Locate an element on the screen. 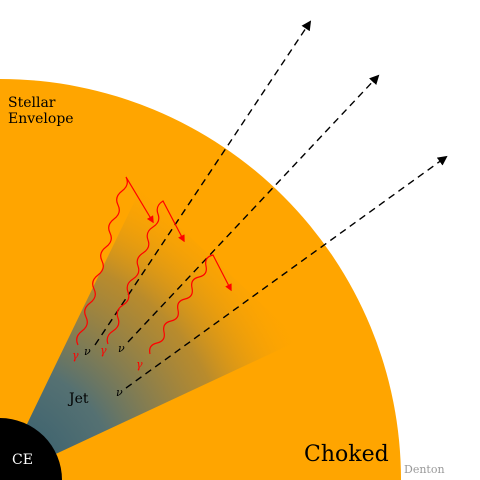 This screenshot has width=480, height=480. neutrino-label-3: ν is located at coordinates (119, 392).